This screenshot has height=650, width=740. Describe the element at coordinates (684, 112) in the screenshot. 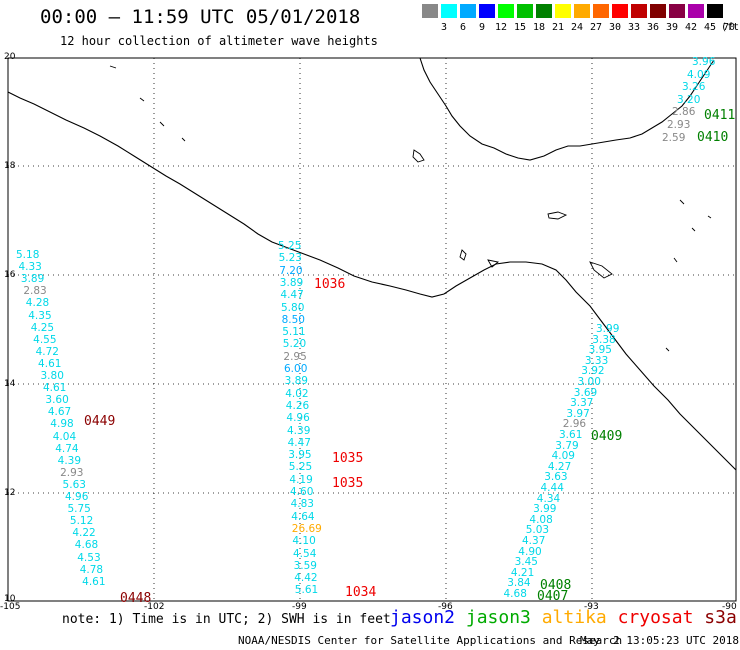

I see `wave-height-value: 2.86` at that location.